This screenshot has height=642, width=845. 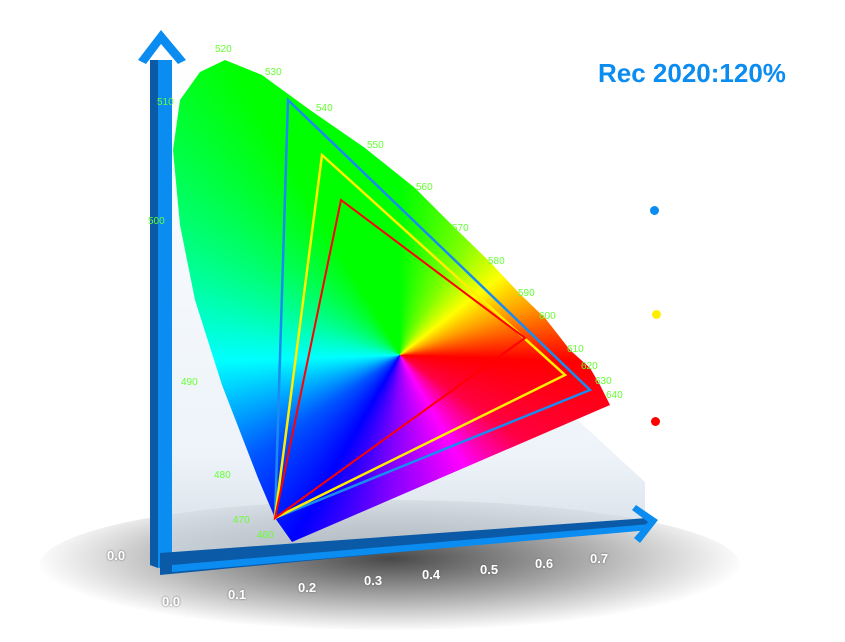 I want to click on wl-580: 580, so click(x=496, y=261).